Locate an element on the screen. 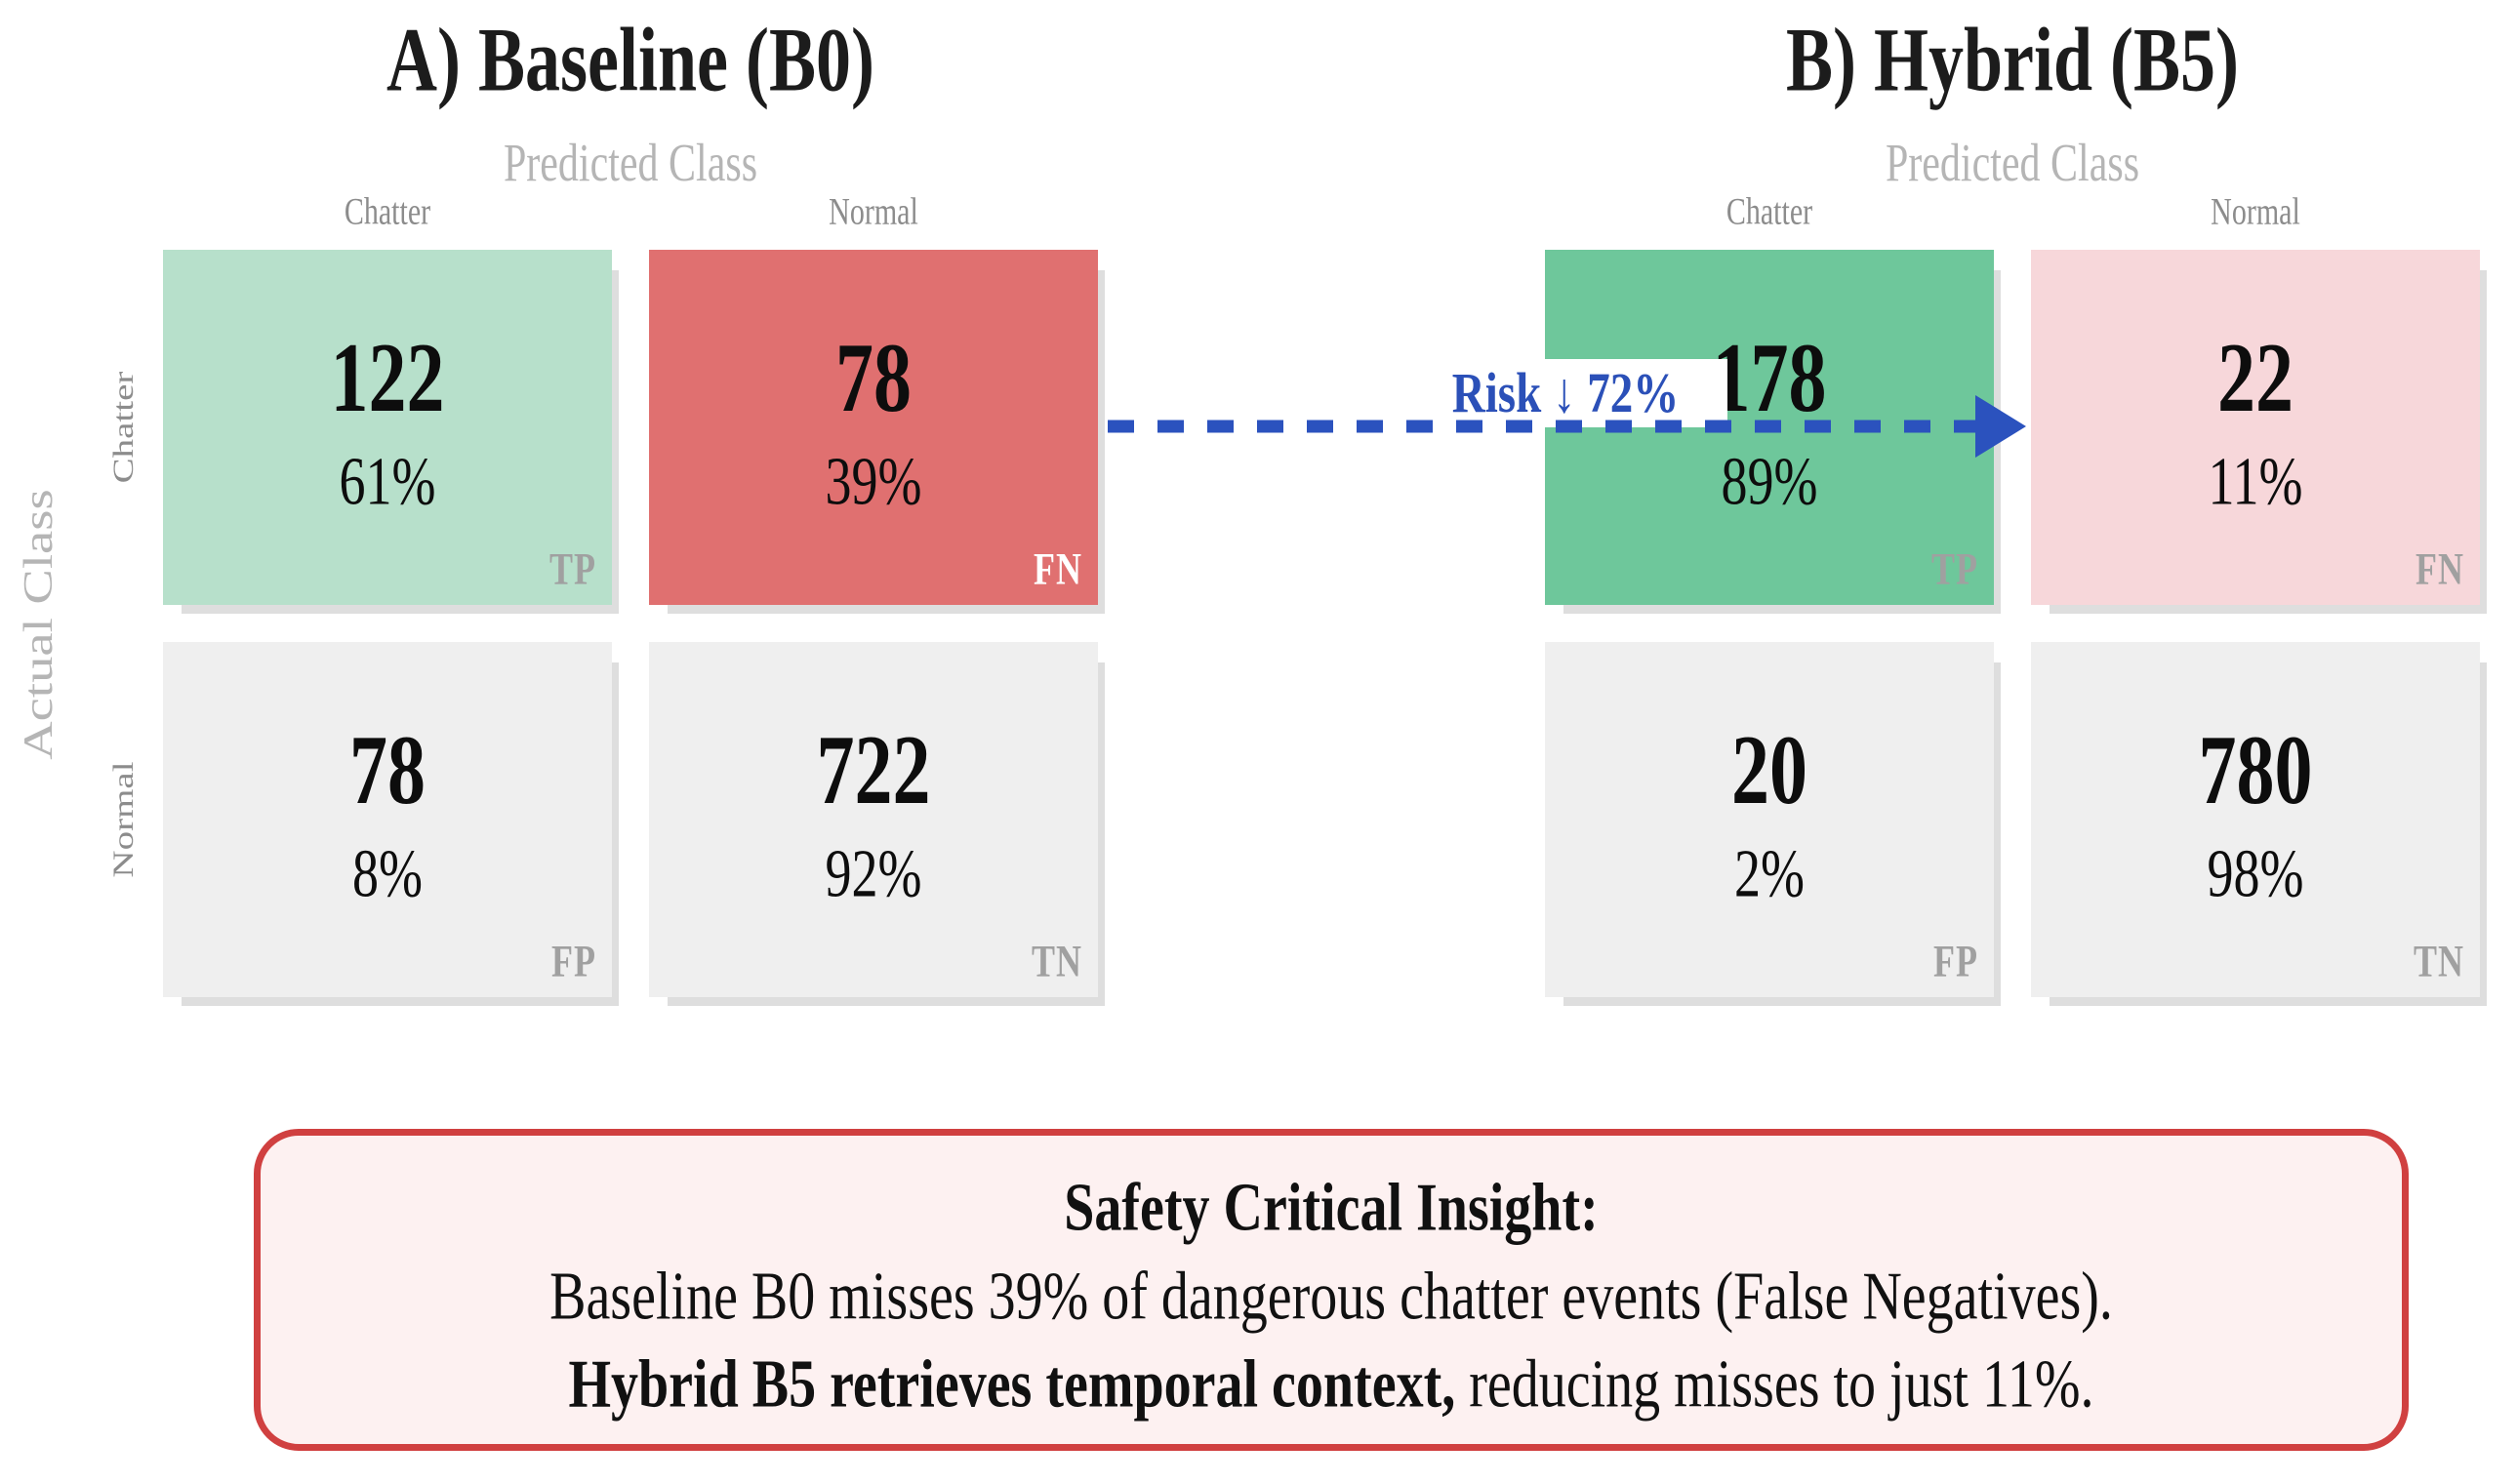 Image resolution: width=2517 pixels, height=1484 pixels. panel-hybrid-title: B) Hybrid (B5) is located at coordinates (2012, 60).